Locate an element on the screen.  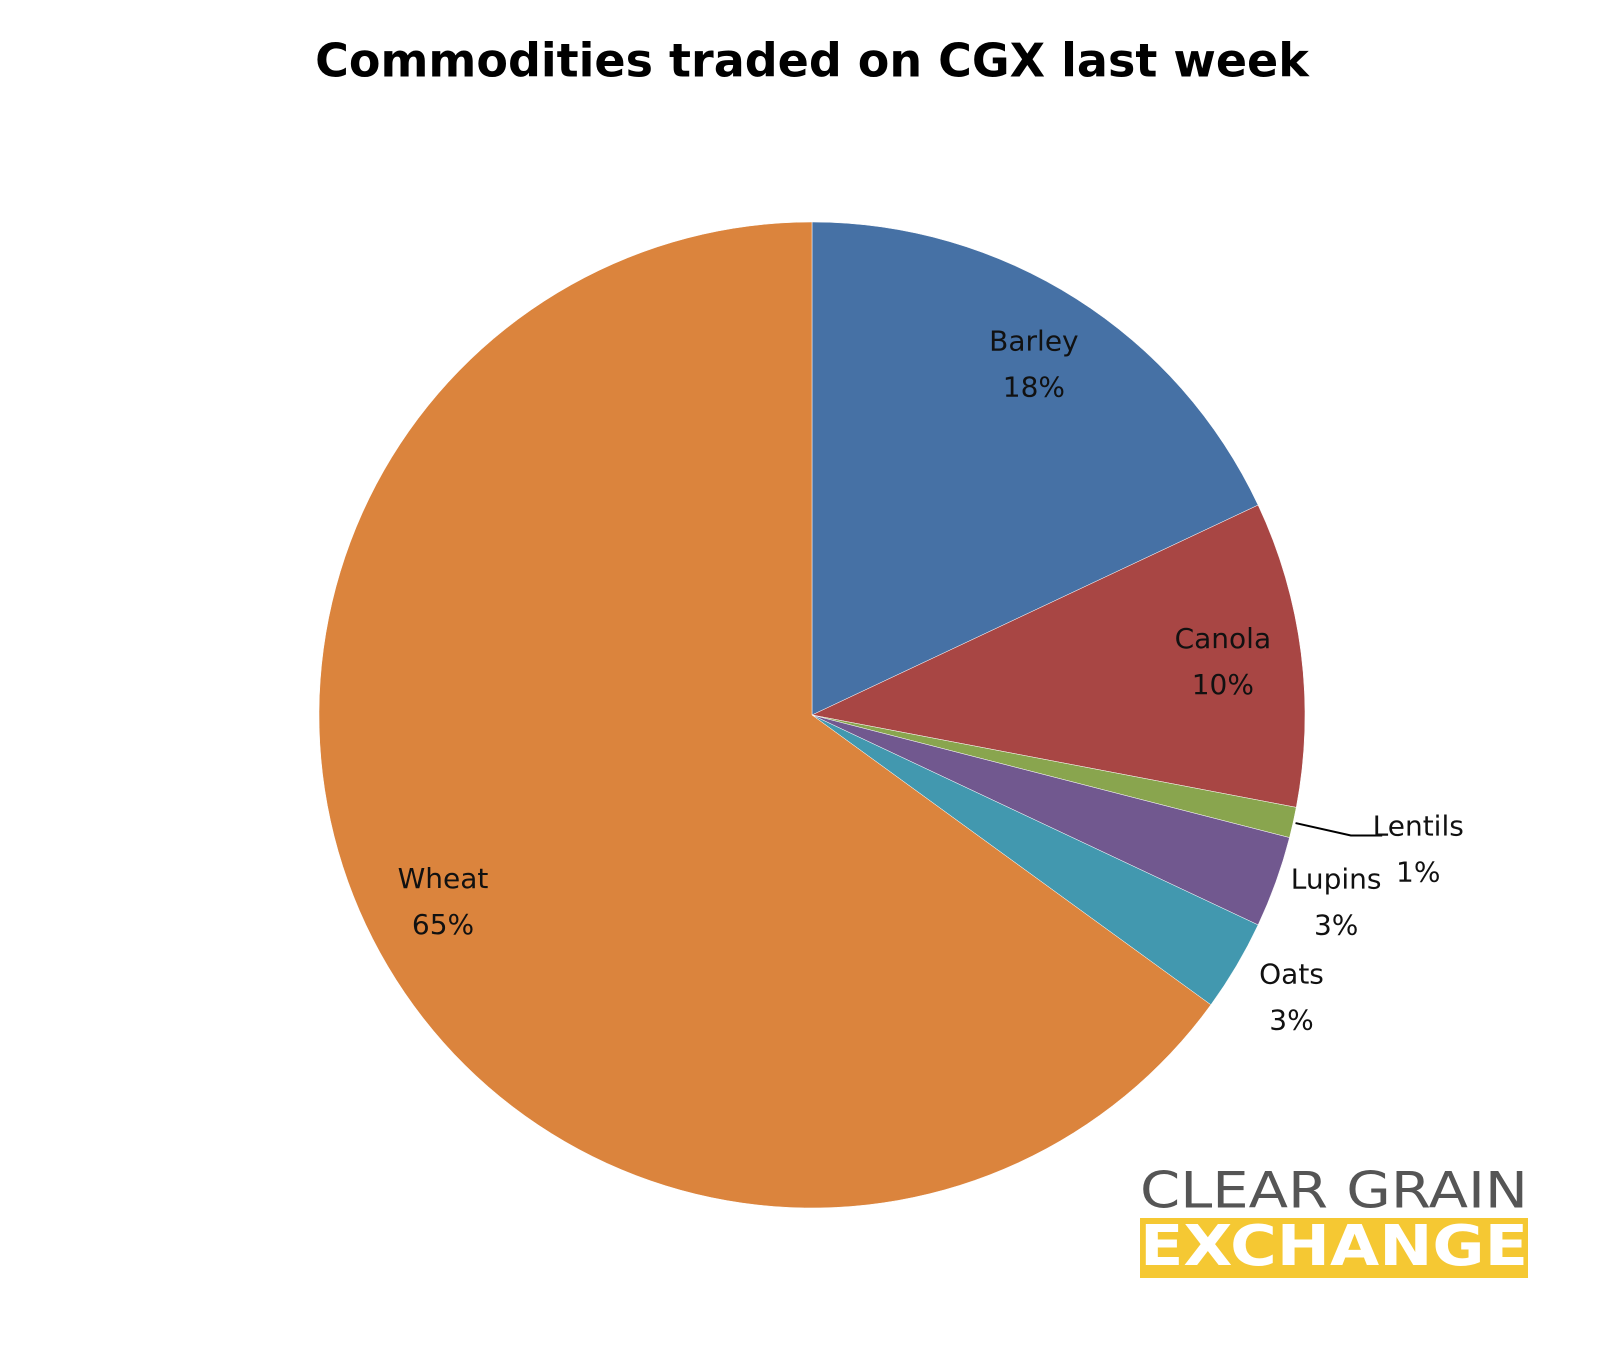
data-label-value: 10% is located at coordinates (1223, 684).